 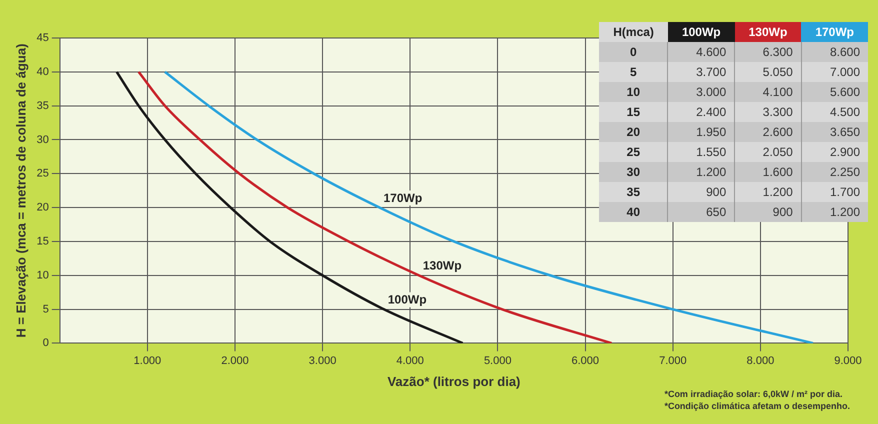 I want to click on data-label: 650, so click(x=701, y=212).